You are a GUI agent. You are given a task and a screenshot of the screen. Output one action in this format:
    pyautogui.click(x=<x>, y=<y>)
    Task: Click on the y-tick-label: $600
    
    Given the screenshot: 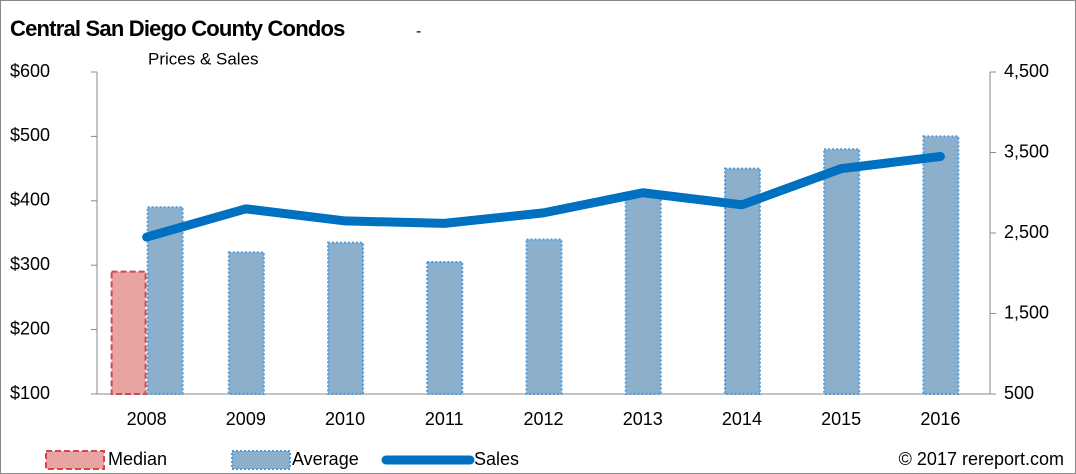 What is the action you would take?
    pyautogui.click(x=30, y=71)
    